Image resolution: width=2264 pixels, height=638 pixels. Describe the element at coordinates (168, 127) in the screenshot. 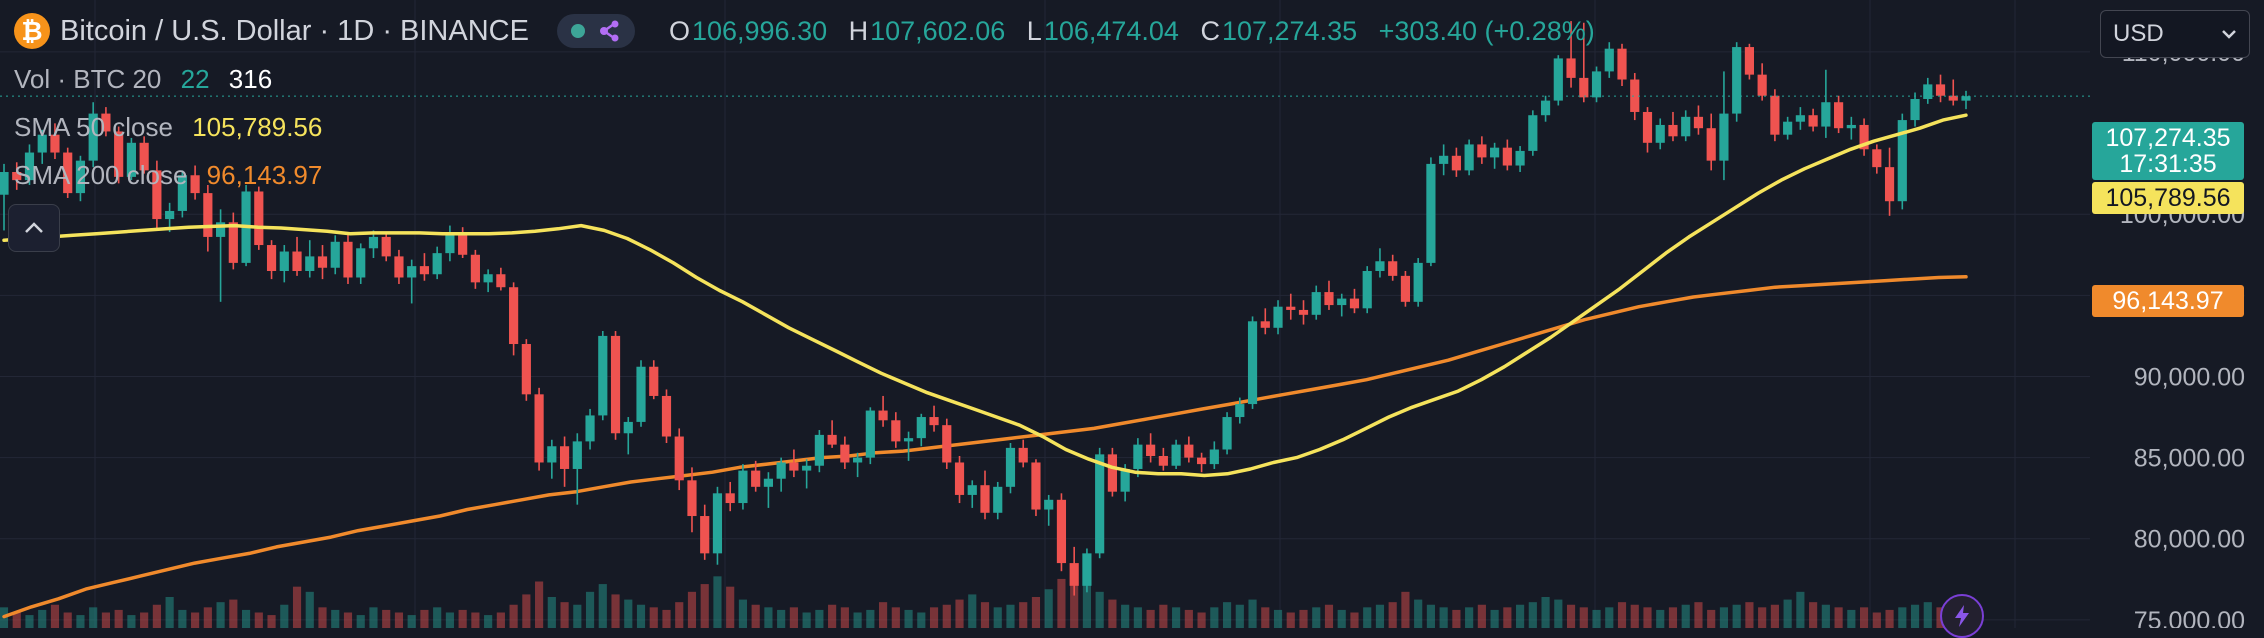

I see `sma50-legend: SMA 50 close 105,789.56` at that location.